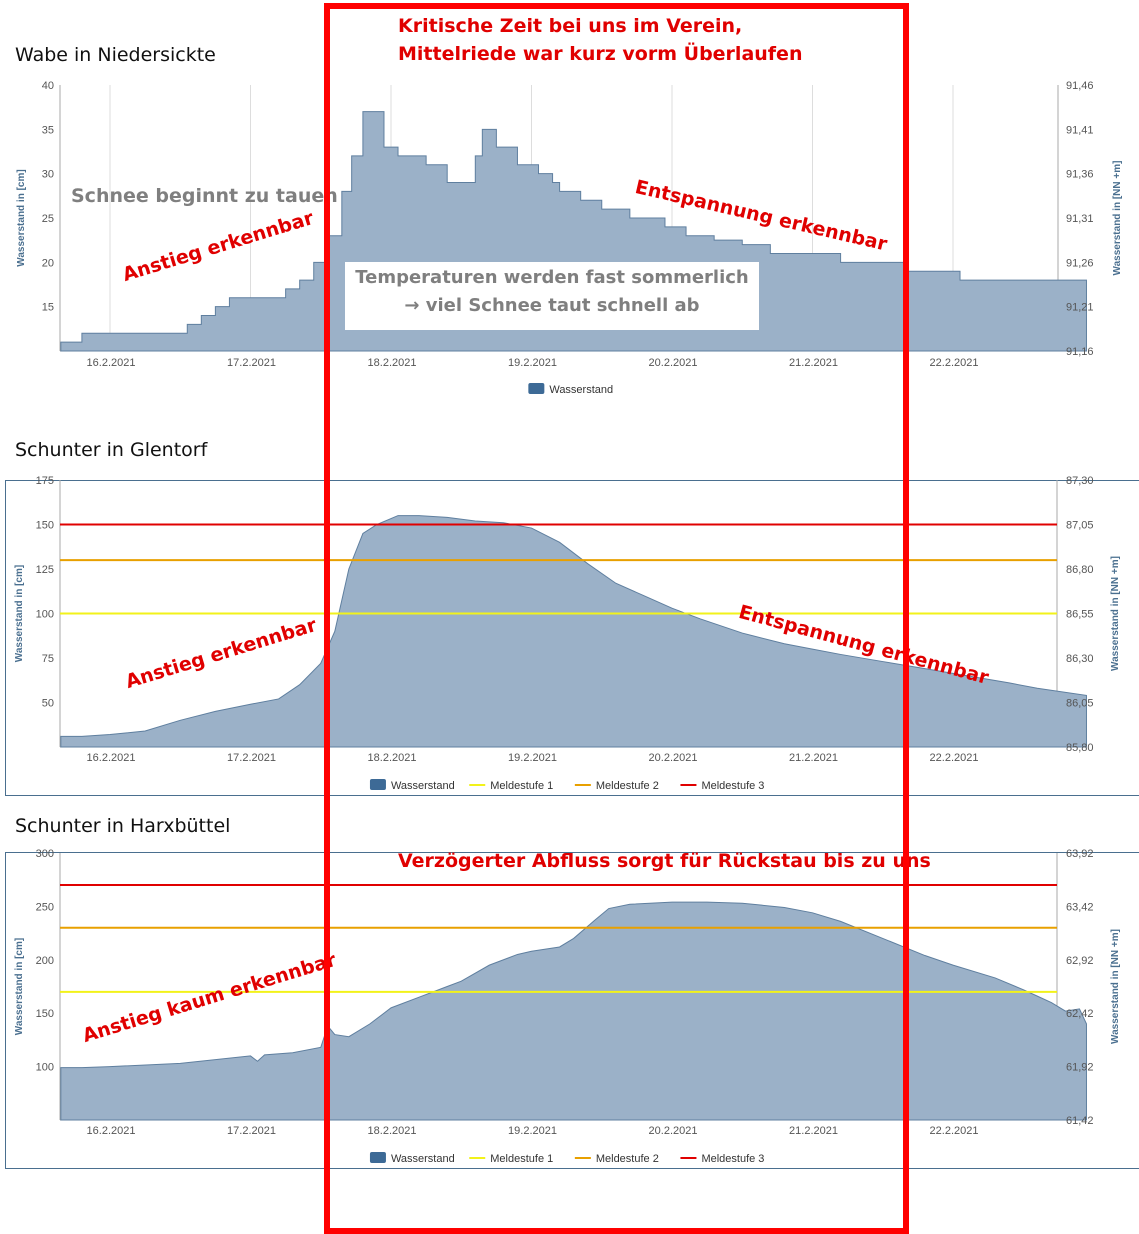 The height and width of the screenshot is (1234, 1139). Describe the element at coordinates (570, 26) in the screenshot. I see `annotation-critical-line1: Kritische Zeit bei uns im Verein,` at that location.